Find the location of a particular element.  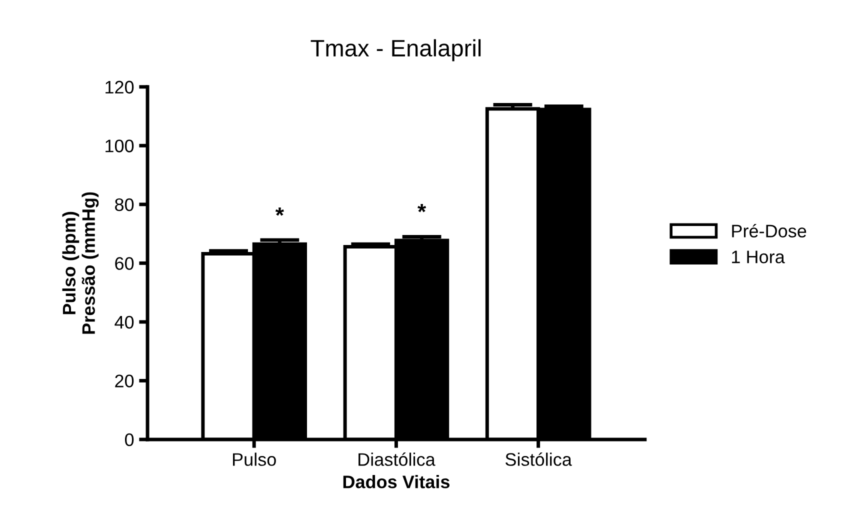

legend-label: 1 Hora is located at coordinates (758, 257).